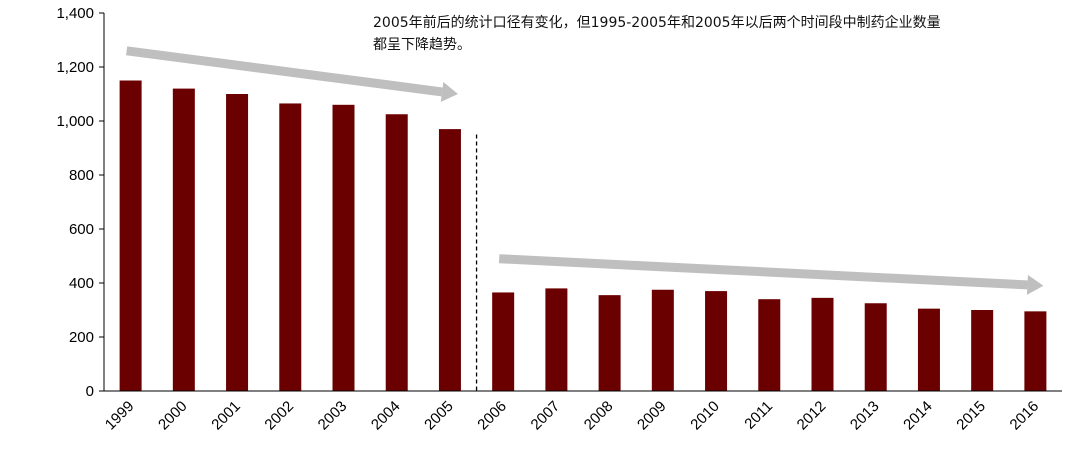  What do you see at coordinates (120, 416) in the screenshot?
I see `x-tick-label: 1999` at bounding box center [120, 416].